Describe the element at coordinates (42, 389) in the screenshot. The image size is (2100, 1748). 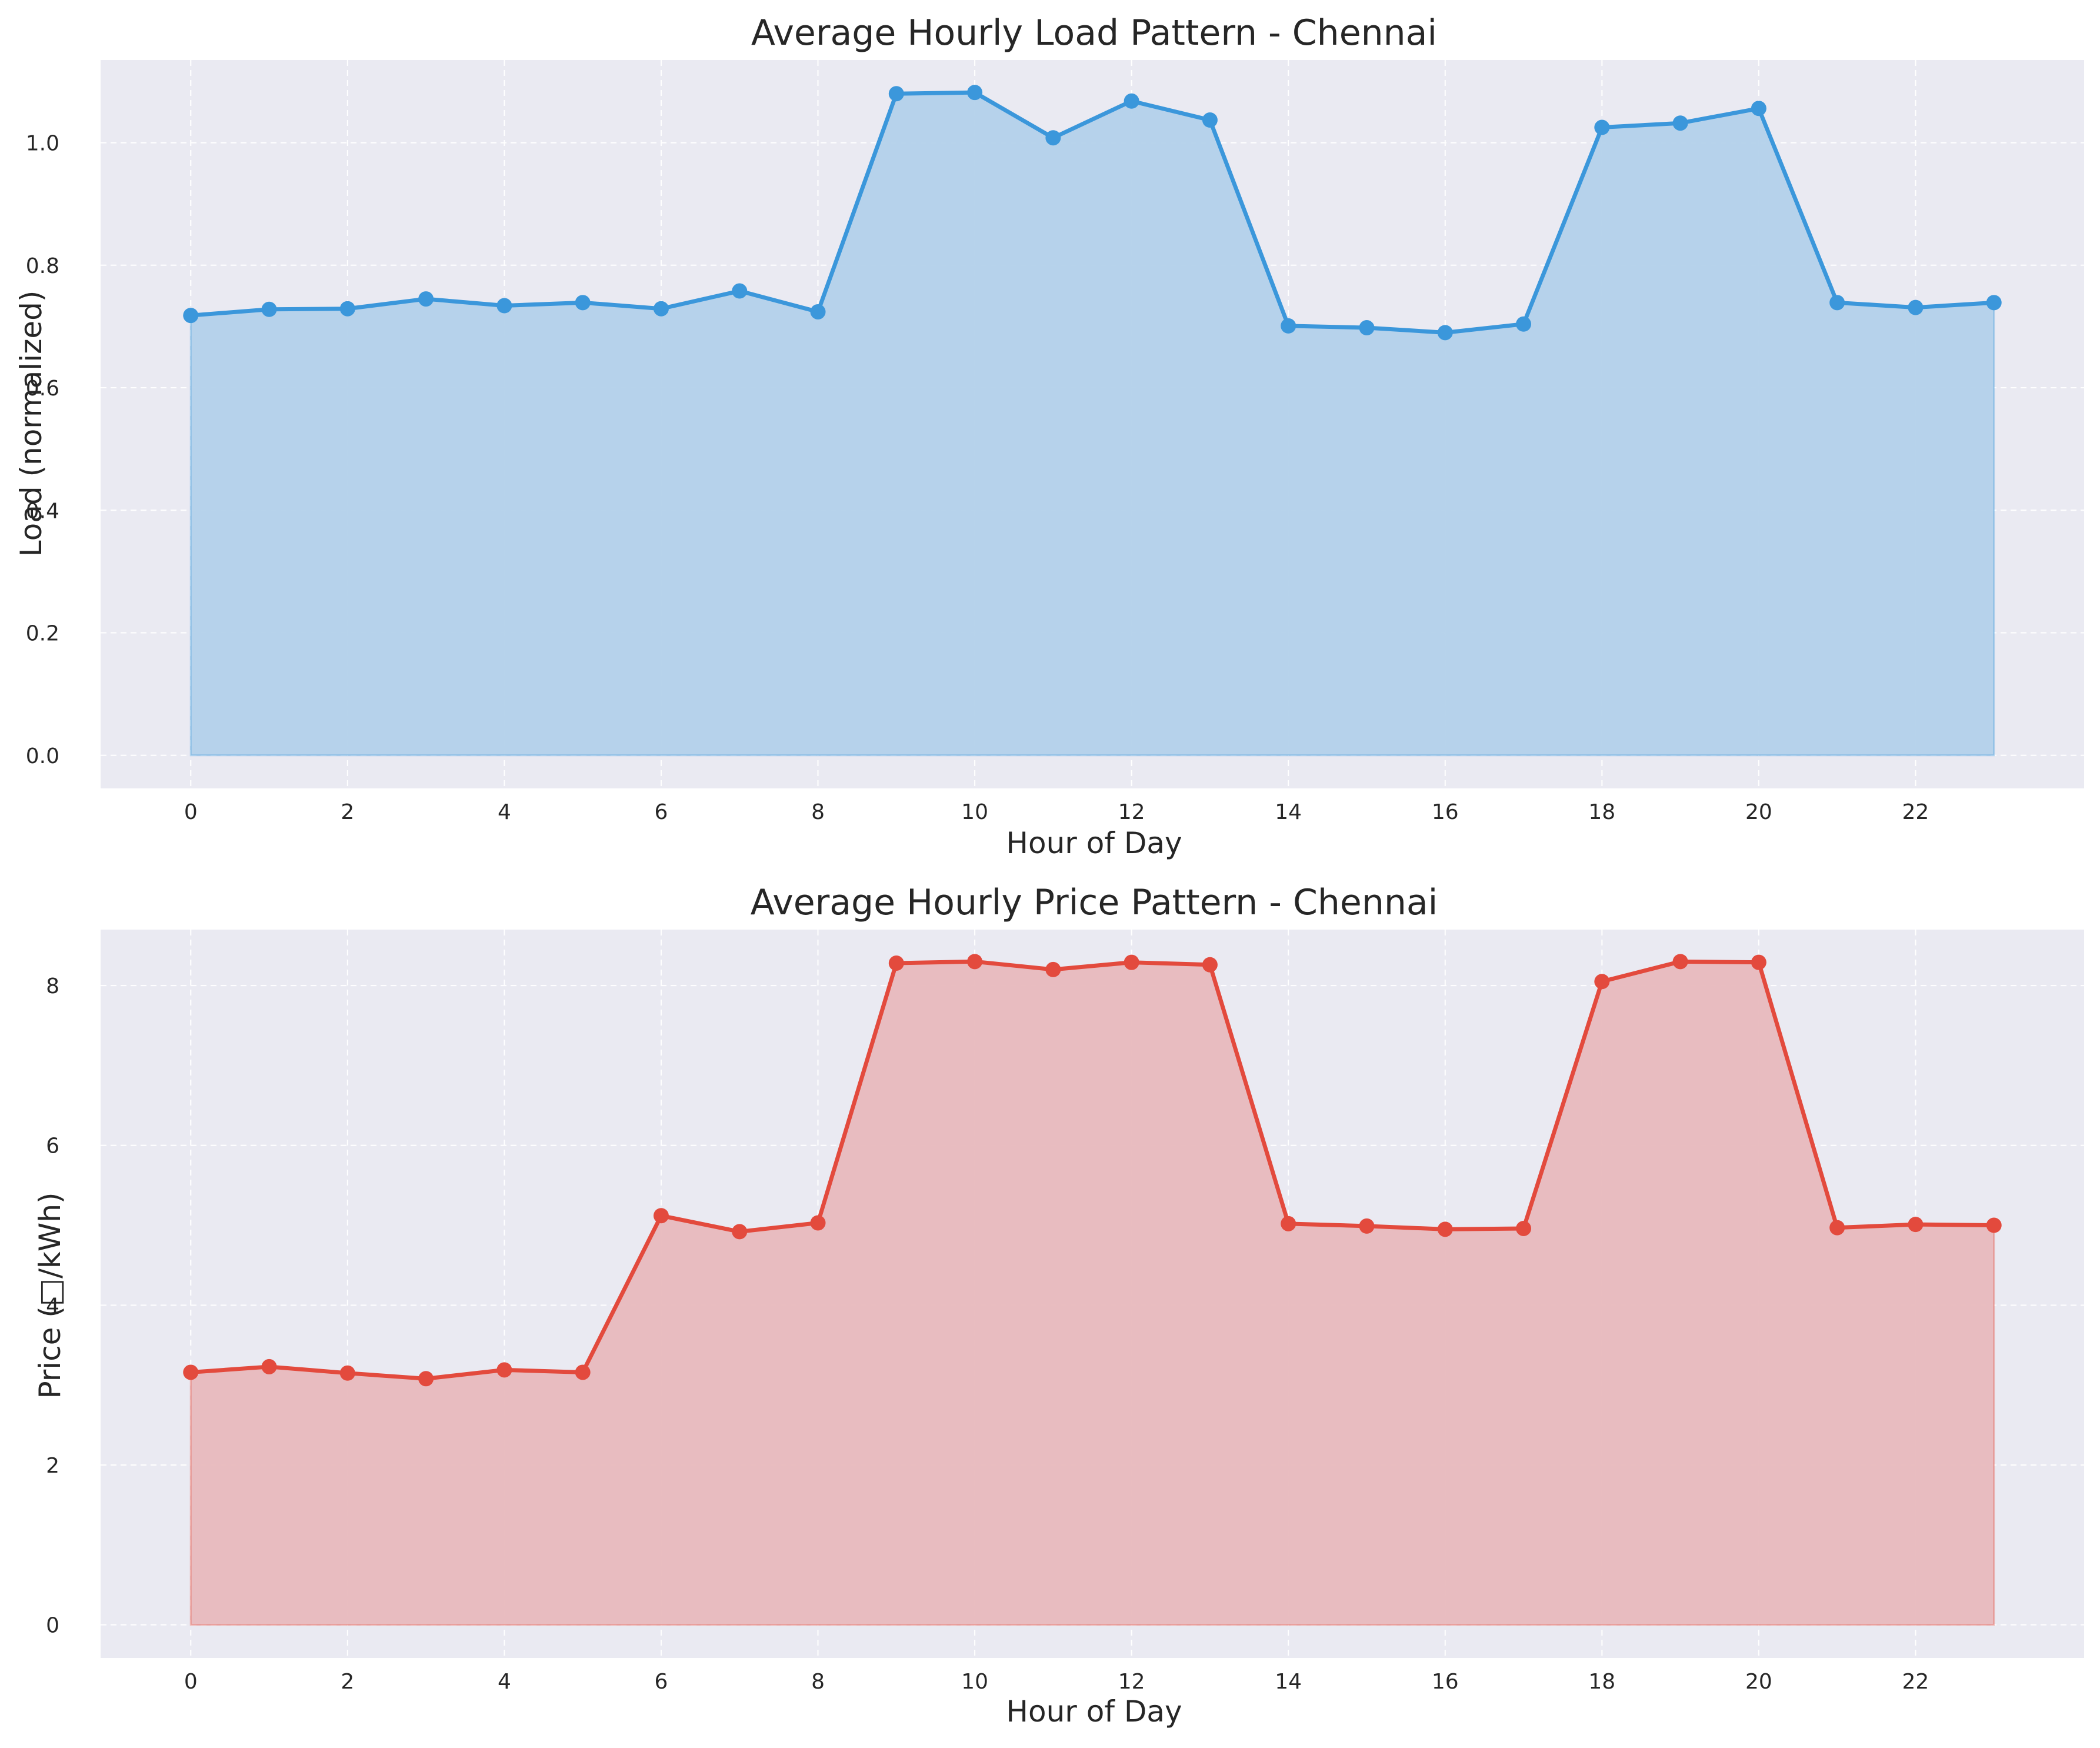
I see `load-y-tick-label: 0.6` at that location.